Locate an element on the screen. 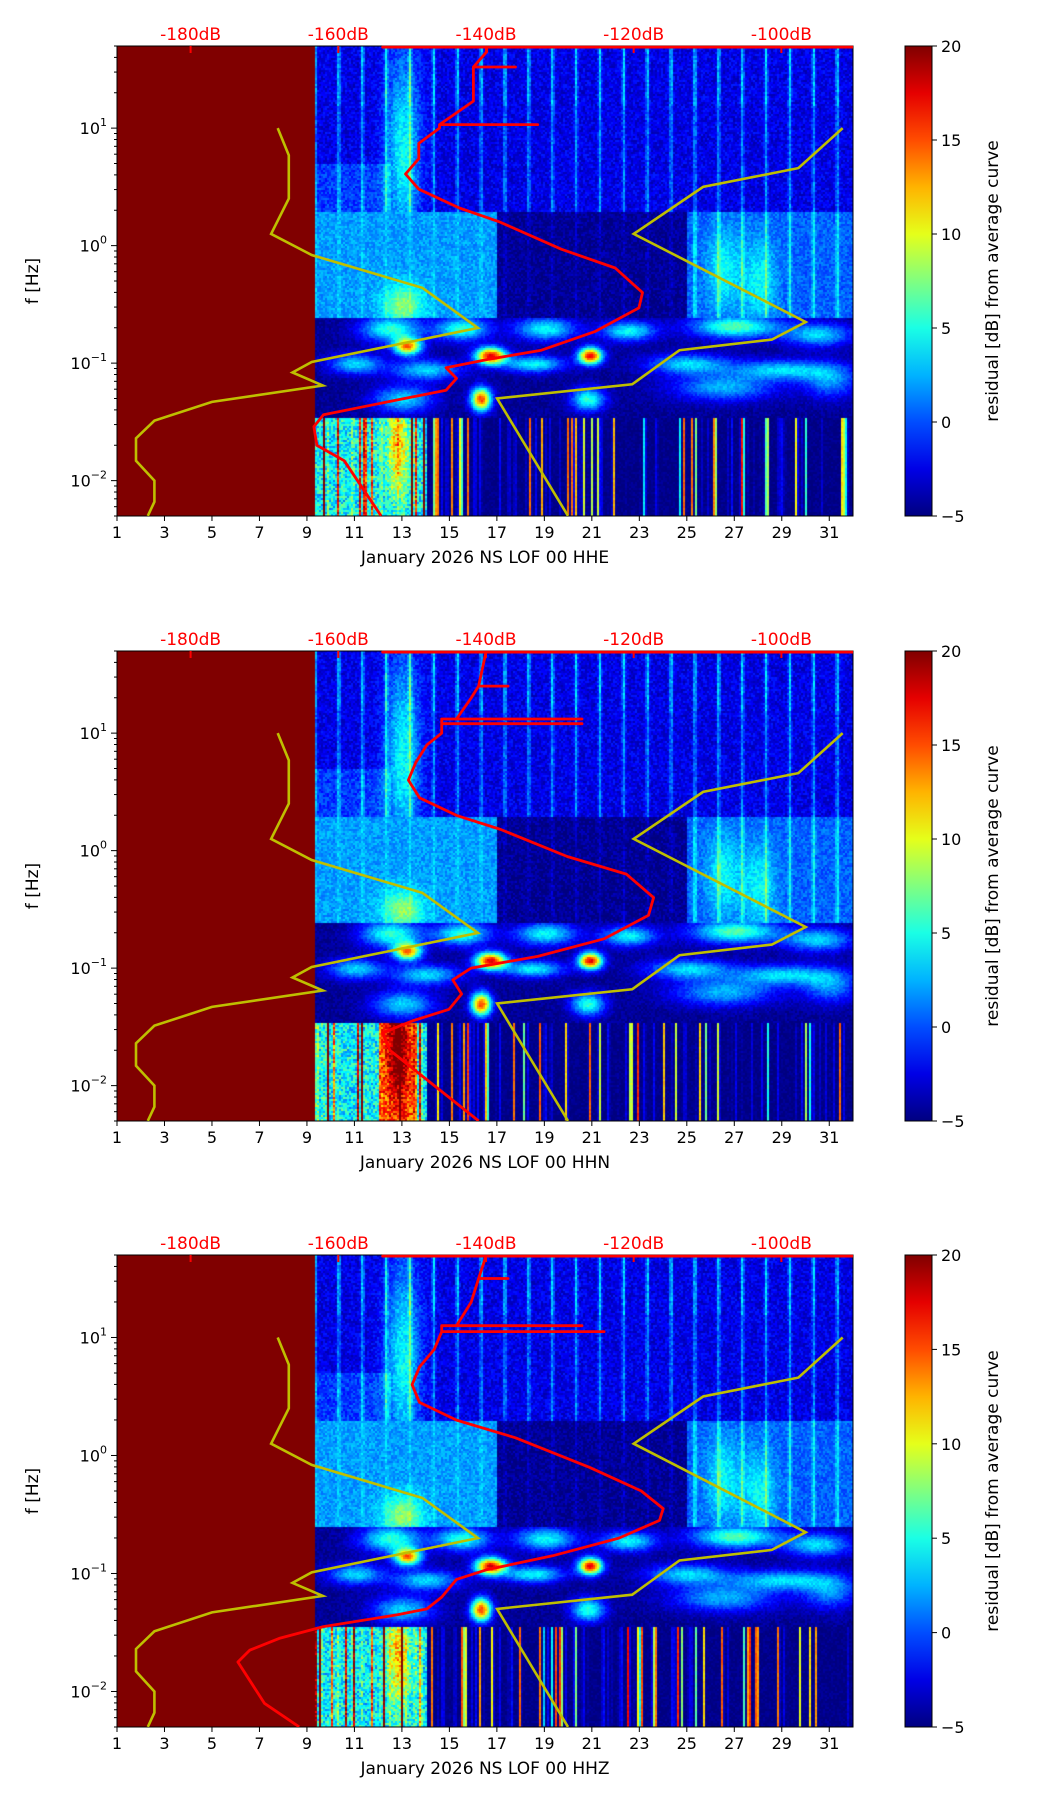  colorbar-tick-label: 10 is located at coordinates (951, 234).